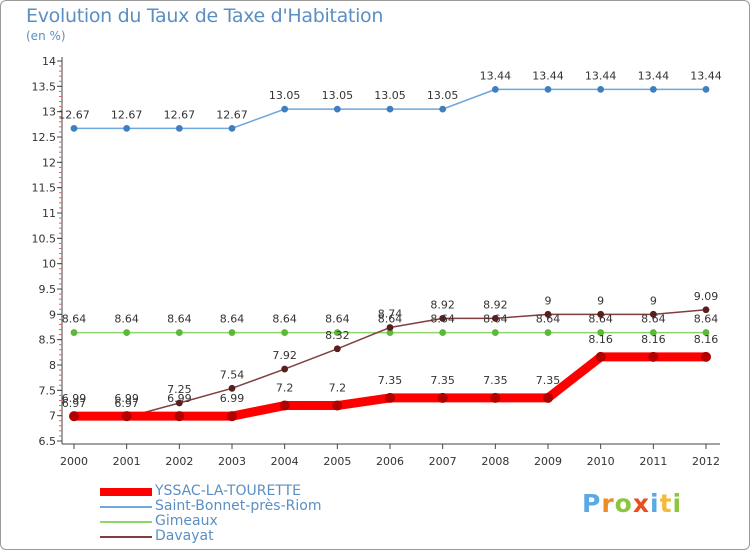  I want to click on x-tick-label: 2005, so click(337, 461).